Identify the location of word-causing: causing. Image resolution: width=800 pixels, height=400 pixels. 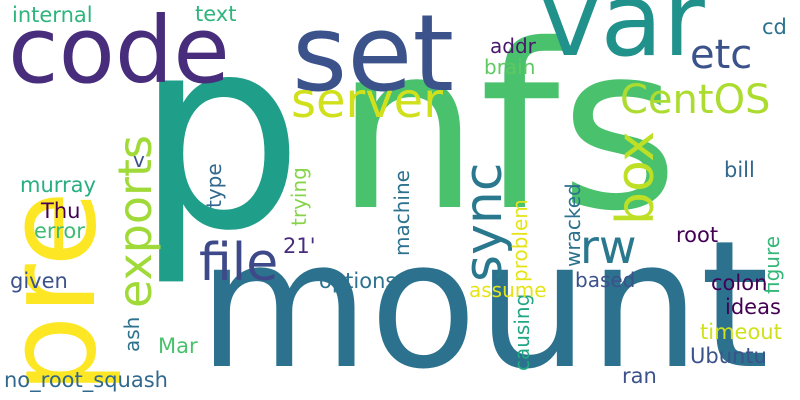
(522, 332).